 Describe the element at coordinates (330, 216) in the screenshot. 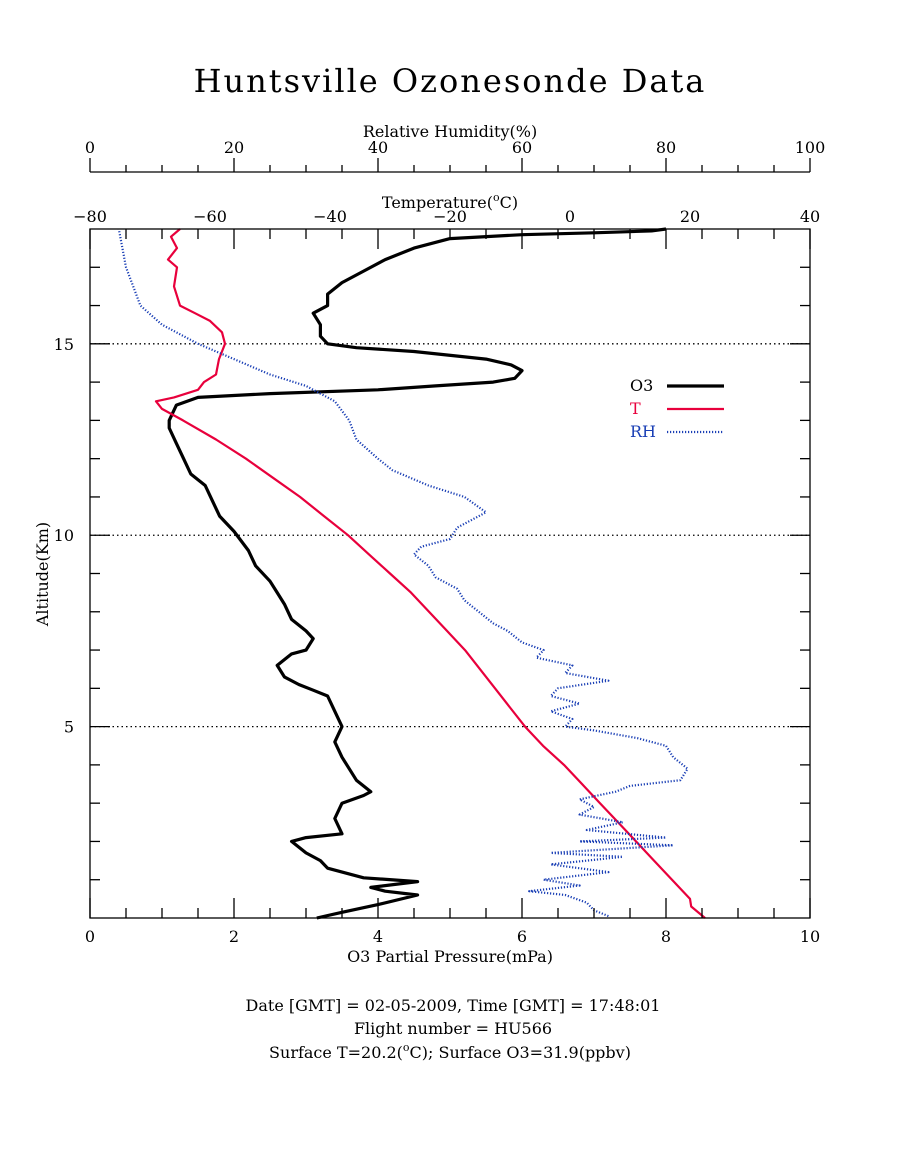

I see `temperature-tick-label: −40` at that location.